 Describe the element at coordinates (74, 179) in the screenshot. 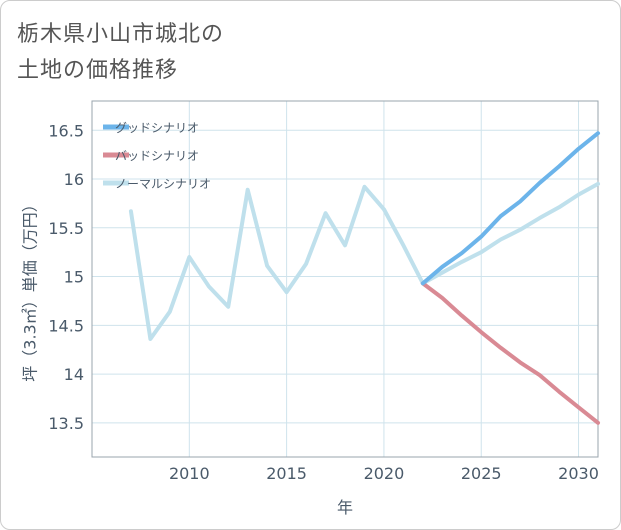

I see `y-tick-label: 16` at that location.